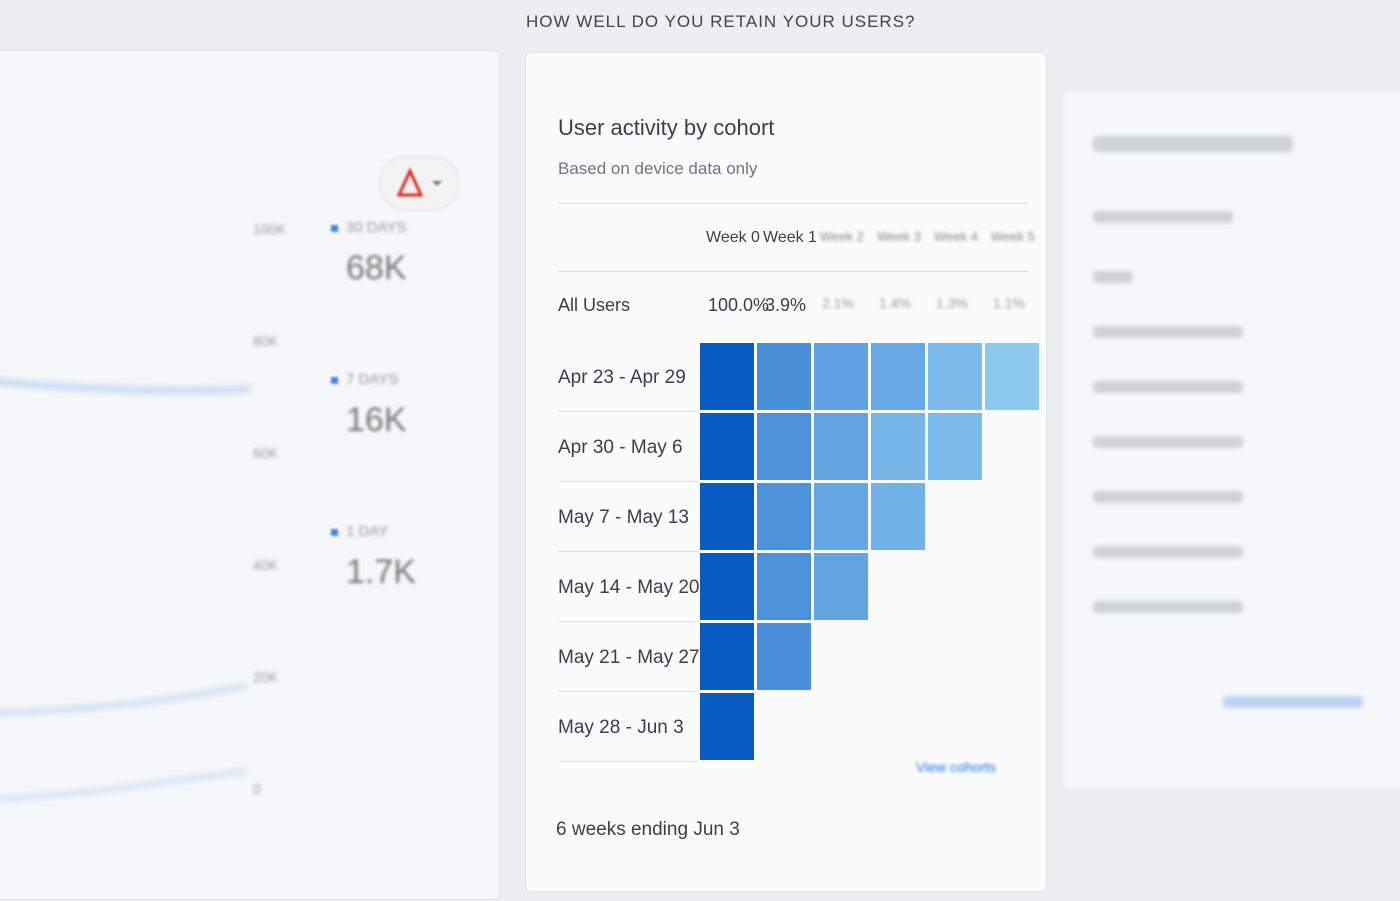 The height and width of the screenshot is (901, 1400). What do you see at coordinates (648, 829) in the screenshot?
I see `footer: 6 weeks ending Jun 3` at bounding box center [648, 829].